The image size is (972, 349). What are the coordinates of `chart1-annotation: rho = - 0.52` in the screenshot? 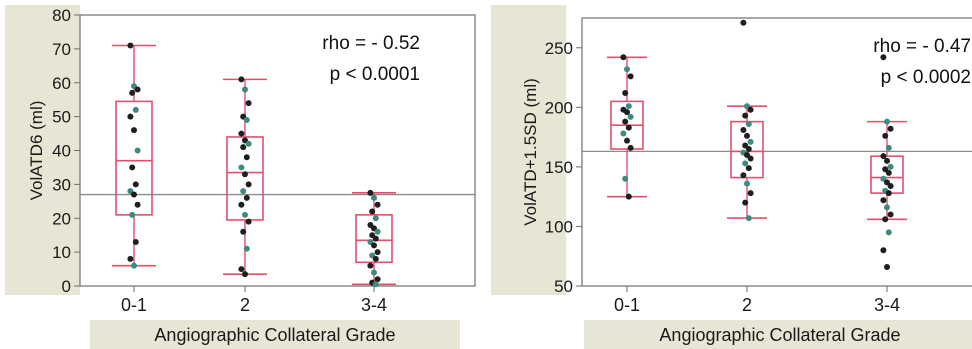 It's located at (371, 43).